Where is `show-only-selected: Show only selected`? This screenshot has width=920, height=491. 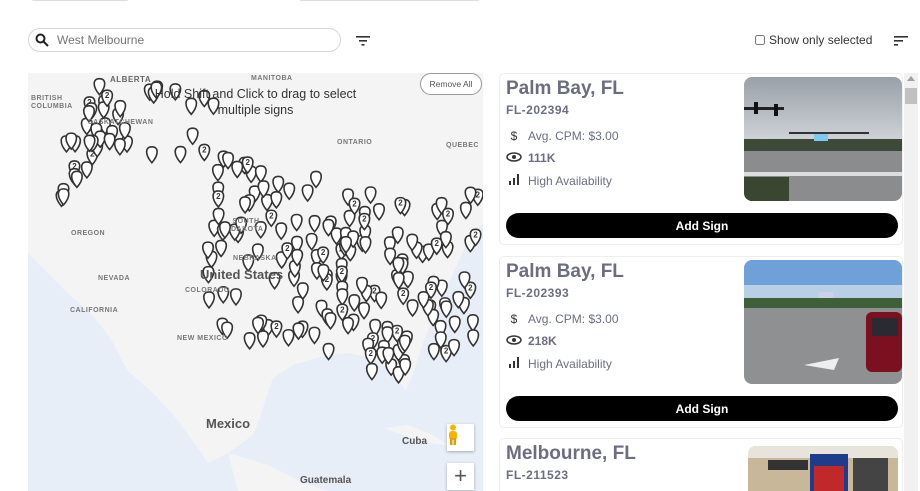
show-only-selected: Show only selected is located at coordinates (813, 40).